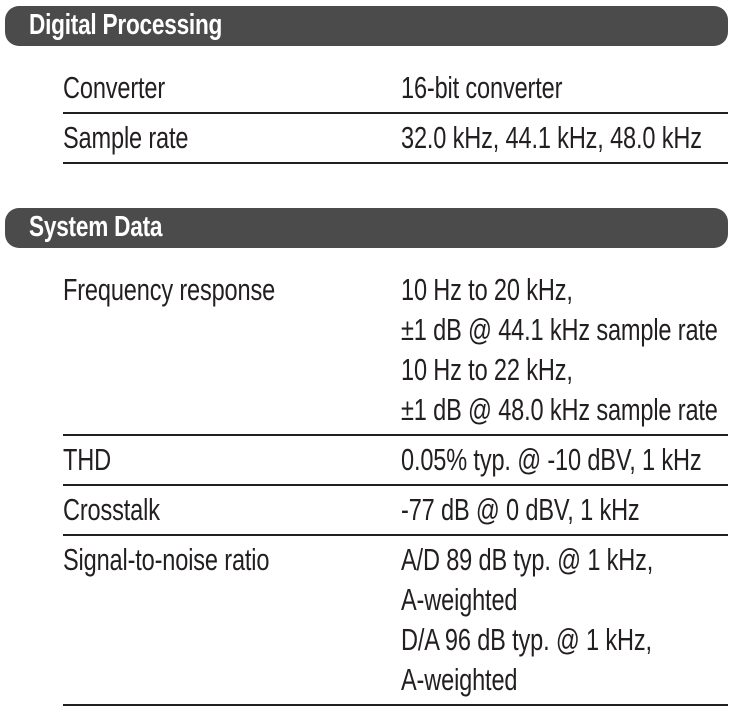  Describe the element at coordinates (114, 87) in the screenshot. I see `spec-label: Converter` at that location.